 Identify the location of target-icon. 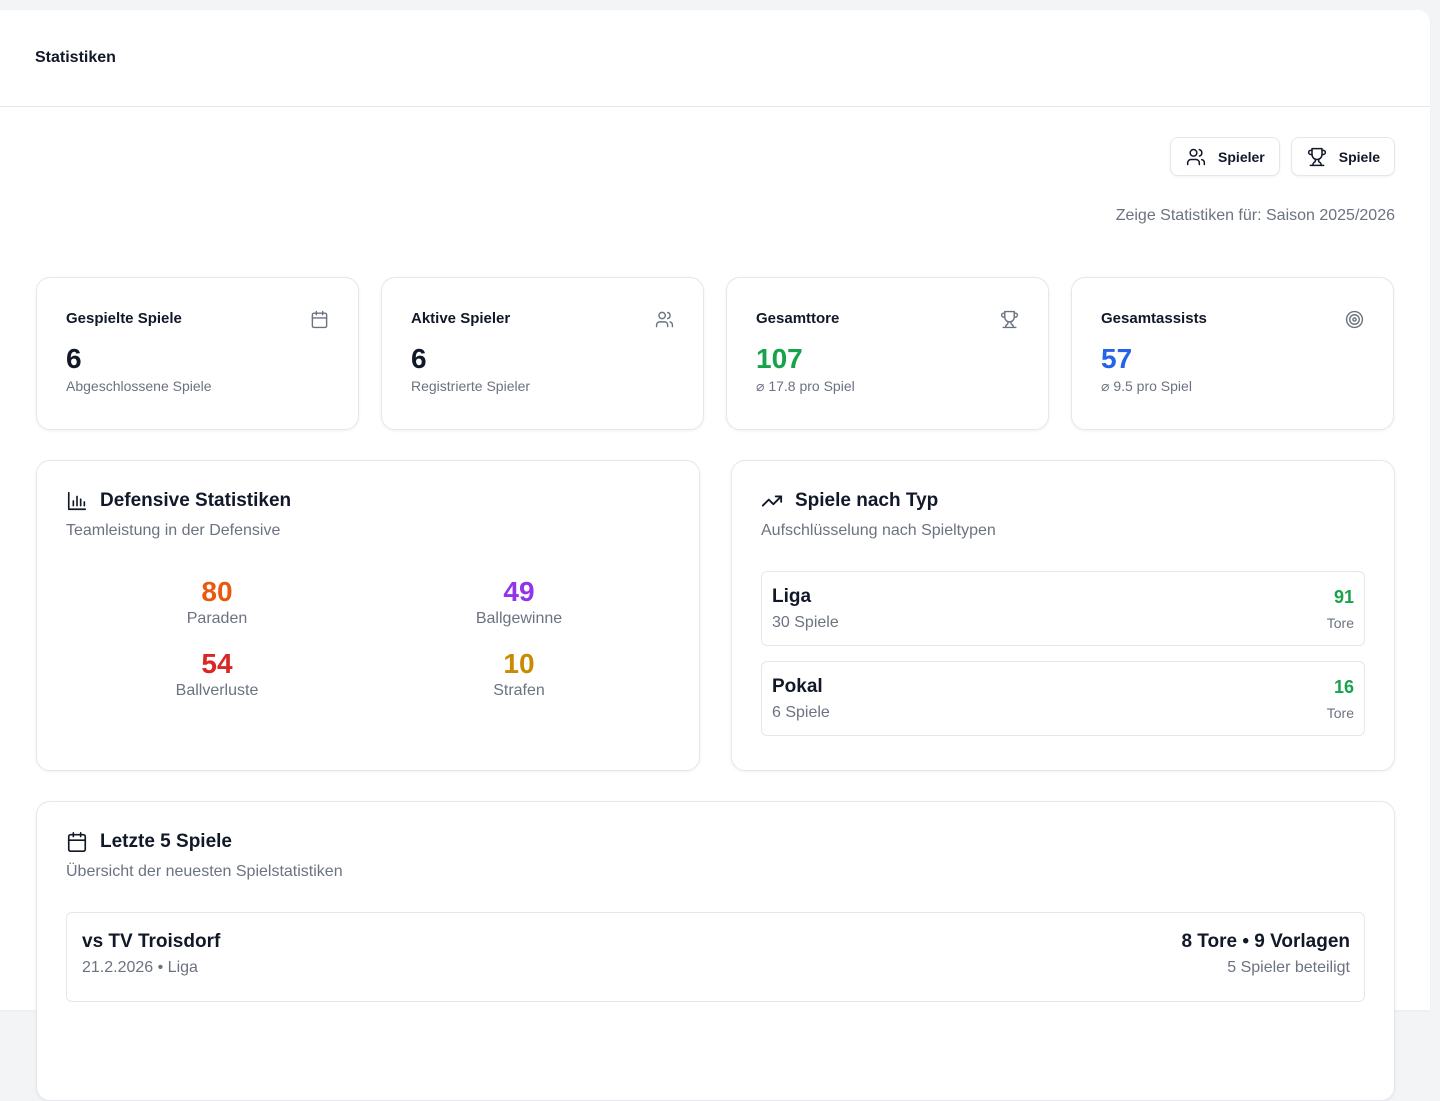
(1354, 319).